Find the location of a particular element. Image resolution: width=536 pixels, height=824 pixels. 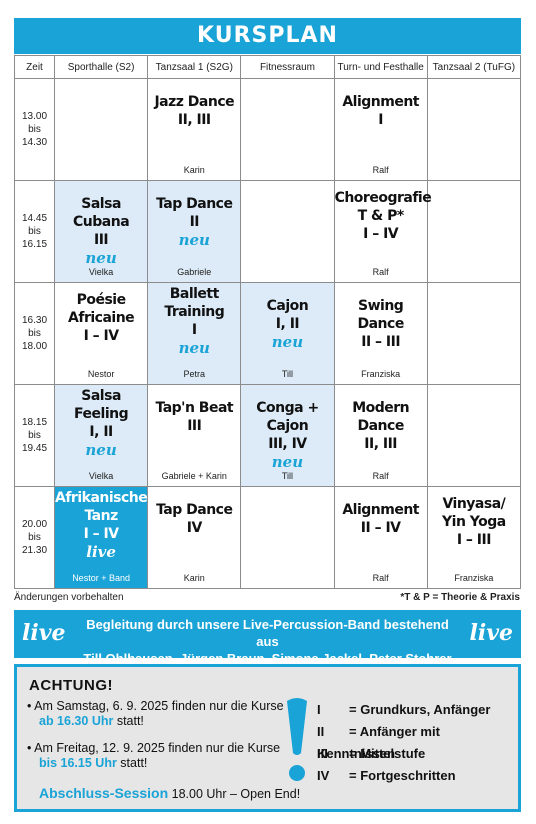

time-cell: 18.15 bis 19.45 is located at coordinates (34, 435).